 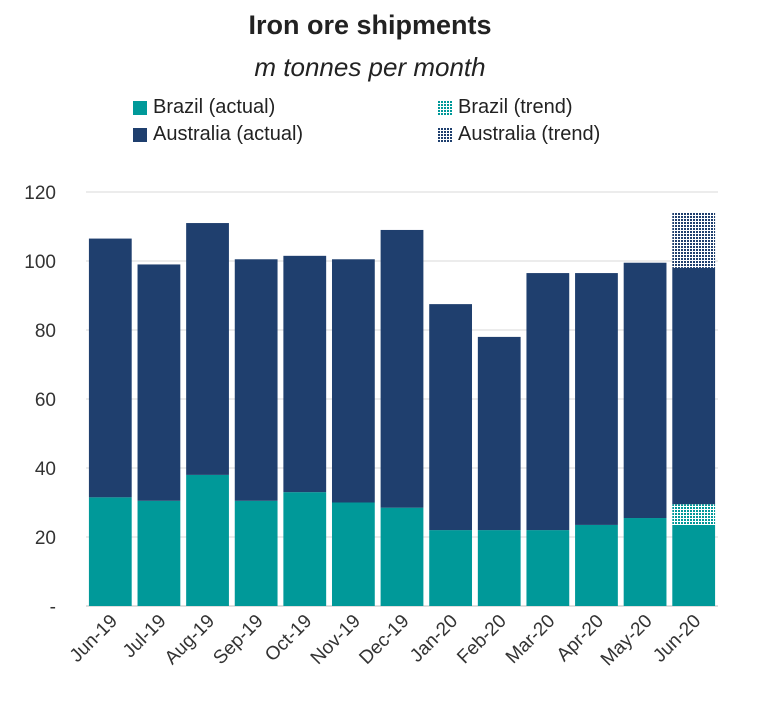 I want to click on y-tick-label: 80, so click(x=45, y=331).